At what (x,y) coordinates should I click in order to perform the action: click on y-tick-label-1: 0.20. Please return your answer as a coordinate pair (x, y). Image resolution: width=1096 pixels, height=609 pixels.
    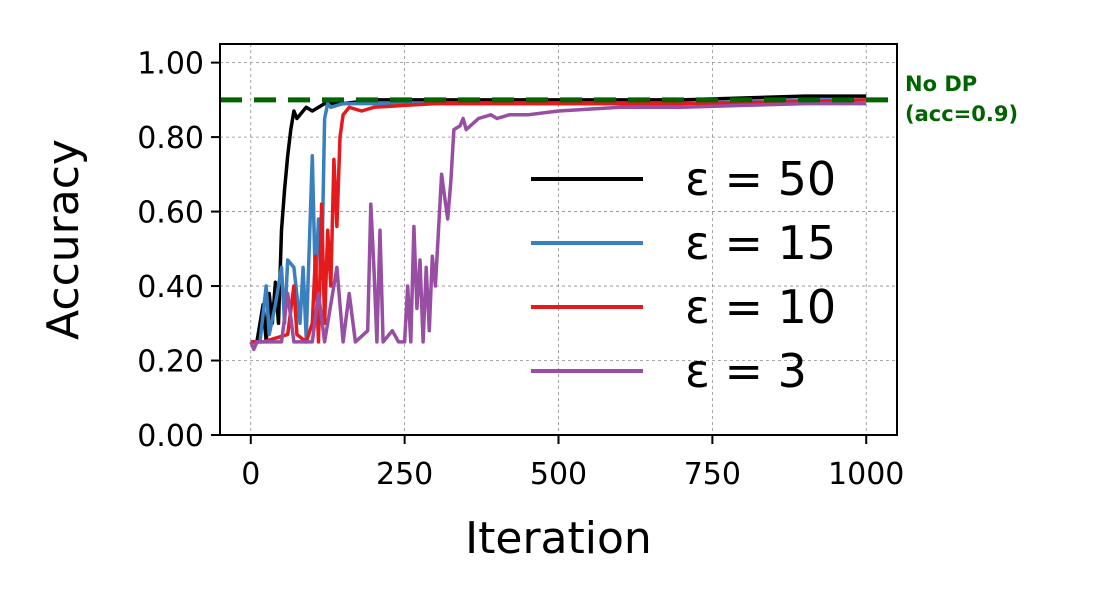
    Looking at the image, I should click on (170, 362).